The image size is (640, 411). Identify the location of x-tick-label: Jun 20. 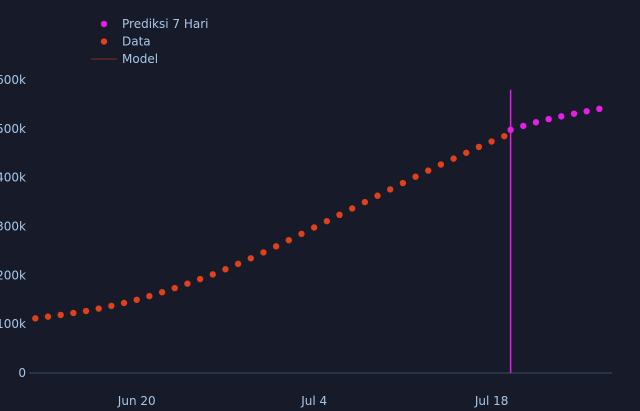
(136, 401).